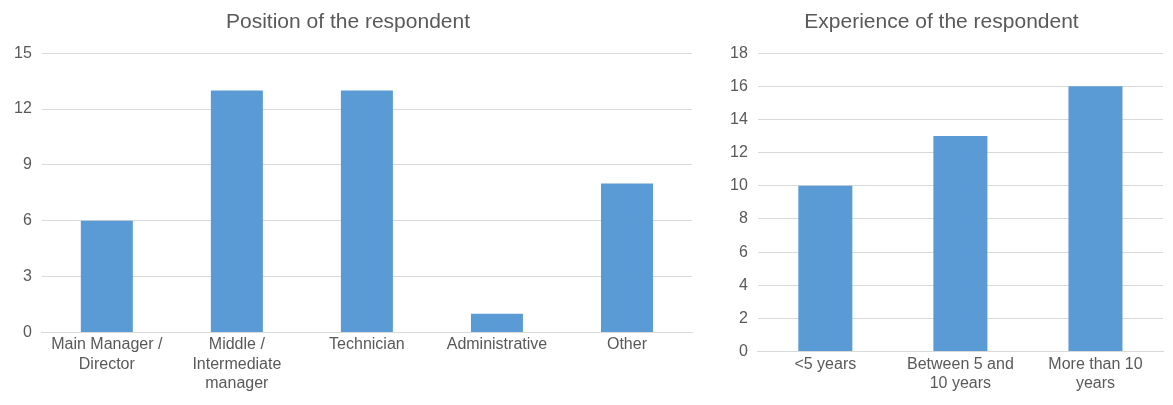  Describe the element at coordinates (367, 344) in the screenshot. I see `x-tick-label: Technician` at that location.